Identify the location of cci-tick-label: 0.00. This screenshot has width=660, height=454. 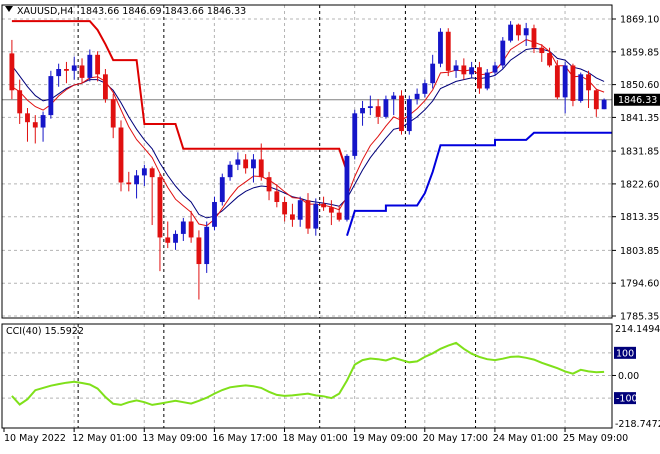
(628, 376).